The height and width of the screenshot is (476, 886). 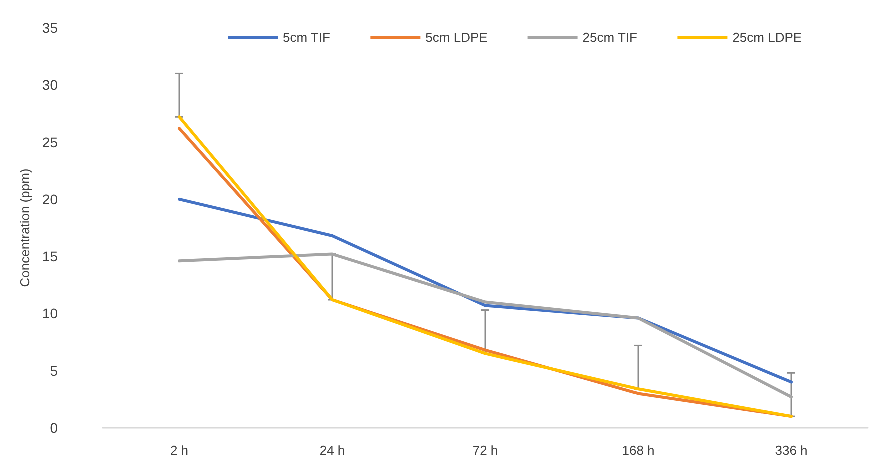 I want to click on y-tick-label: 0, so click(x=54, y=428).